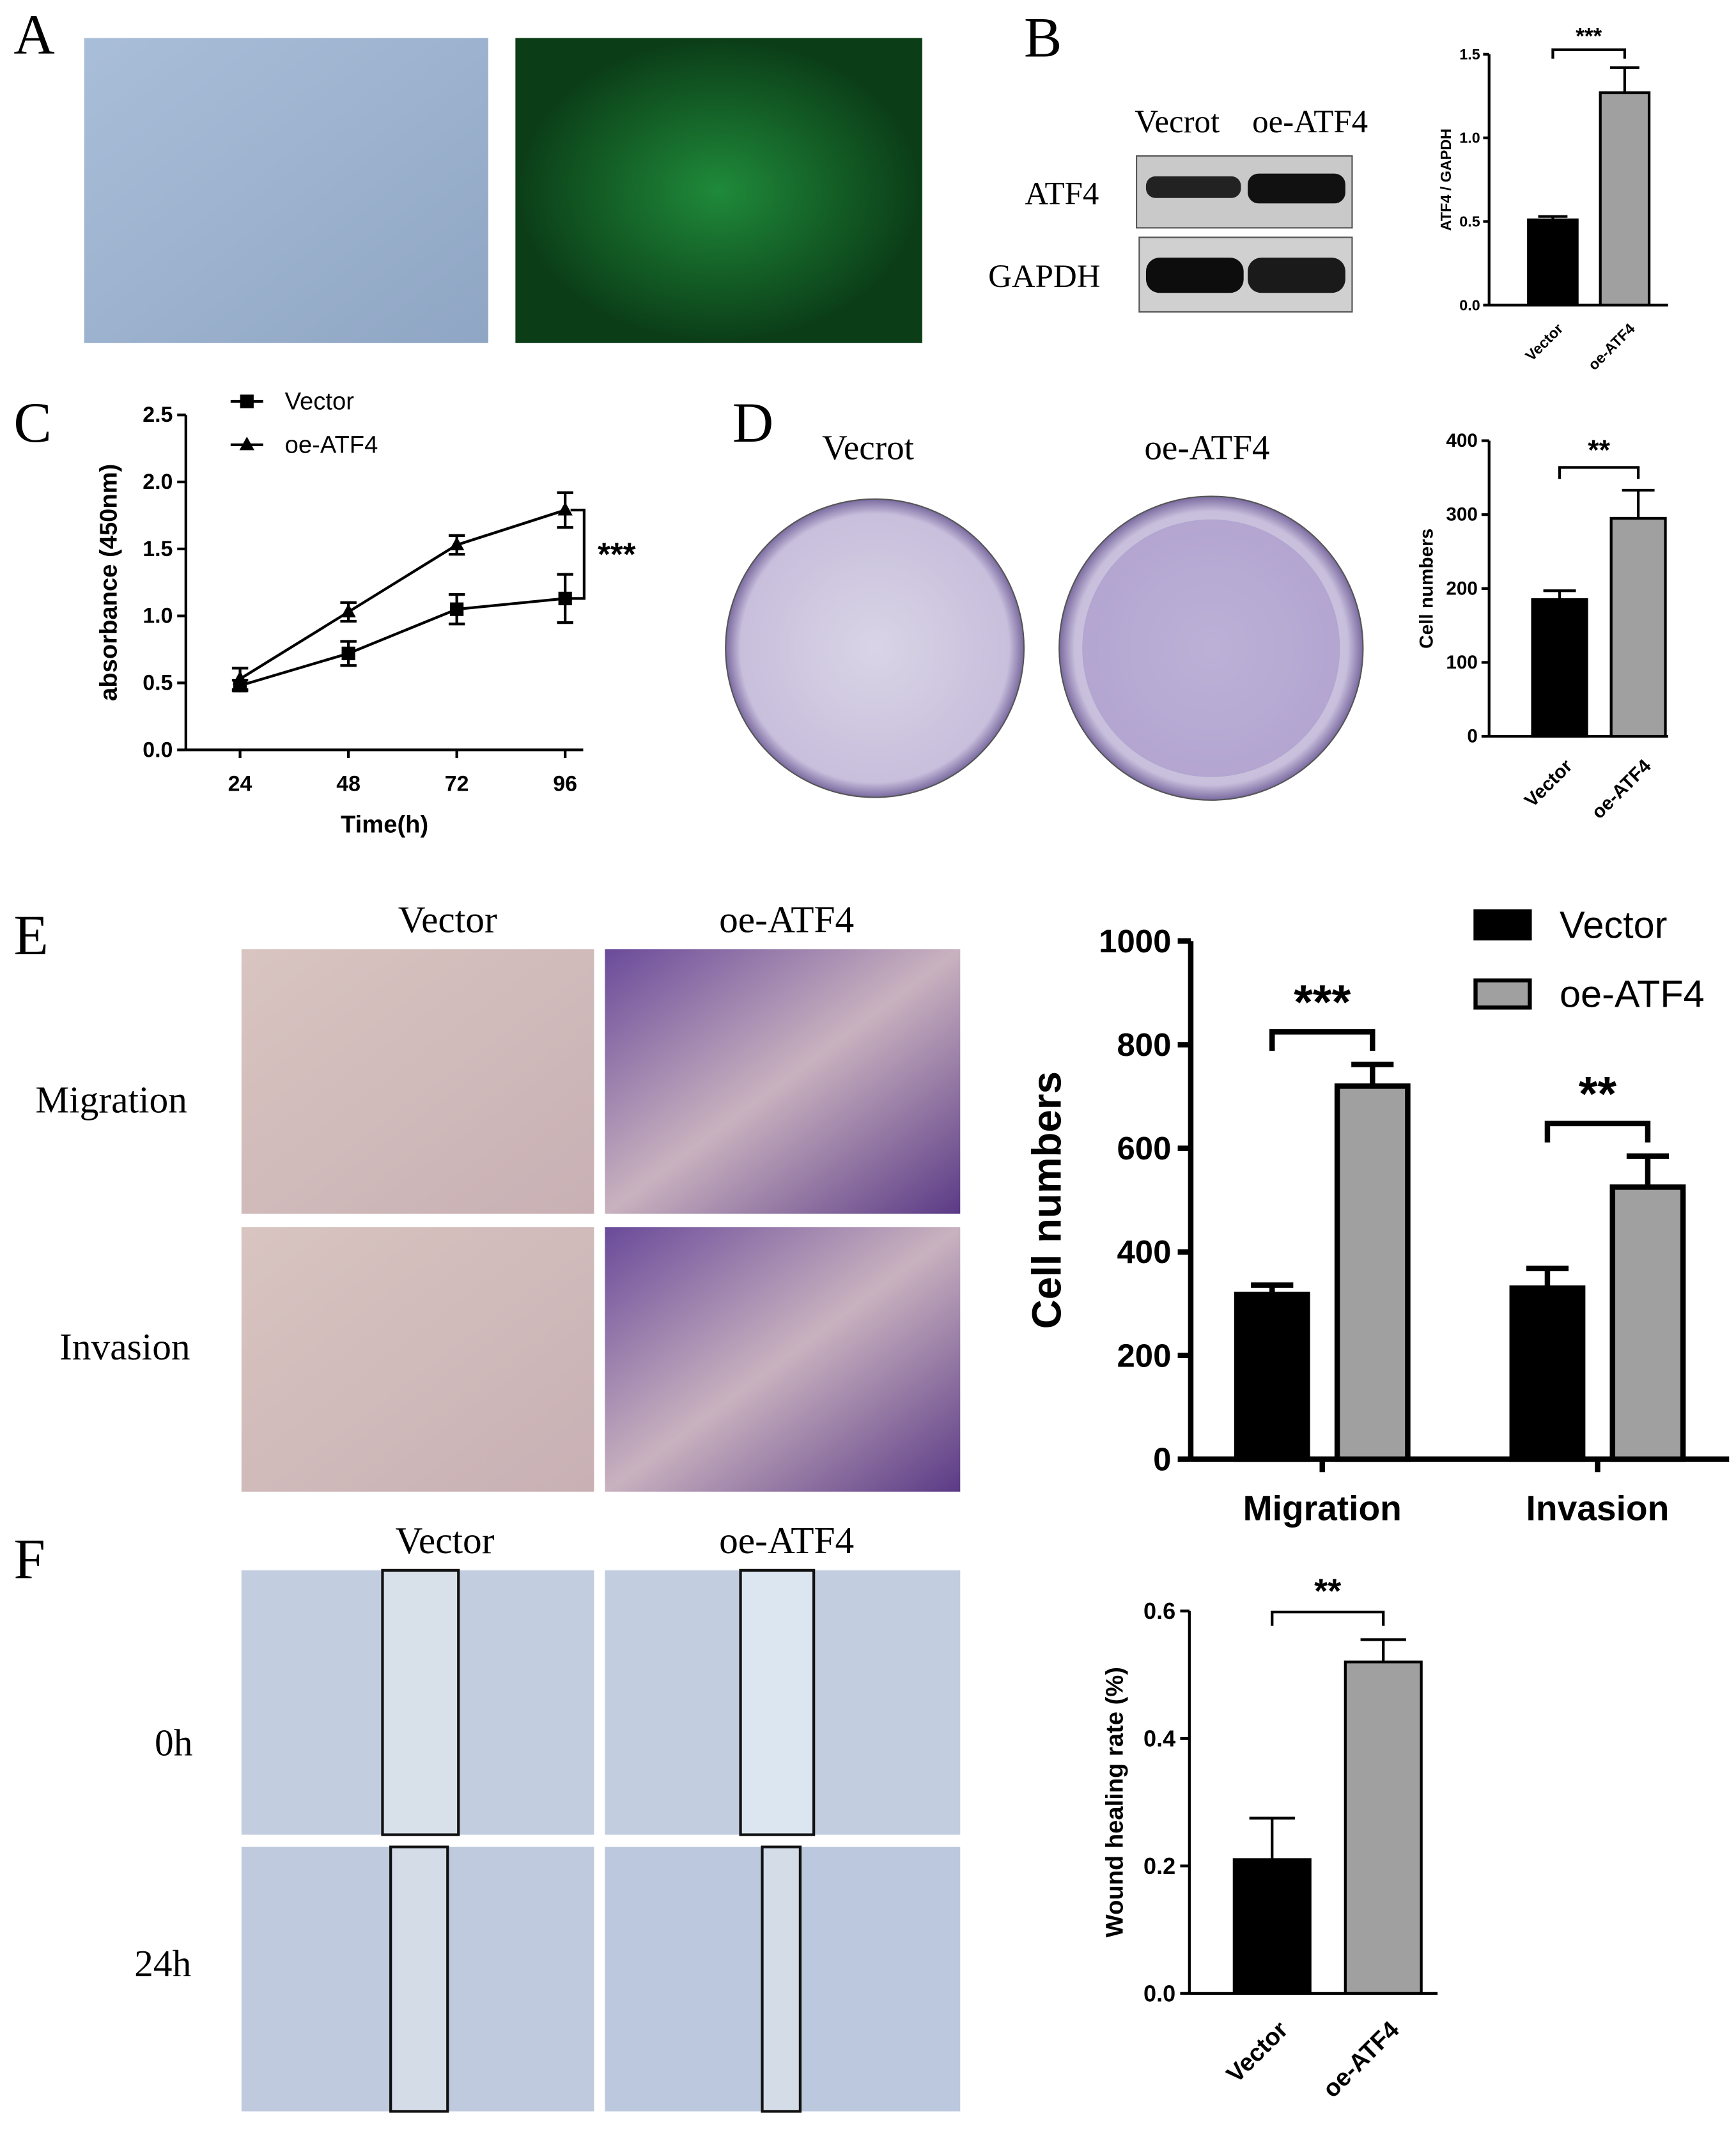 Image resolution: width=1736 pixels, height=2129 pixels. What do you see at coordinates (565, 783) in the screenshot?
I see `x-tick-label: 96` at bounding box center [565, 783].